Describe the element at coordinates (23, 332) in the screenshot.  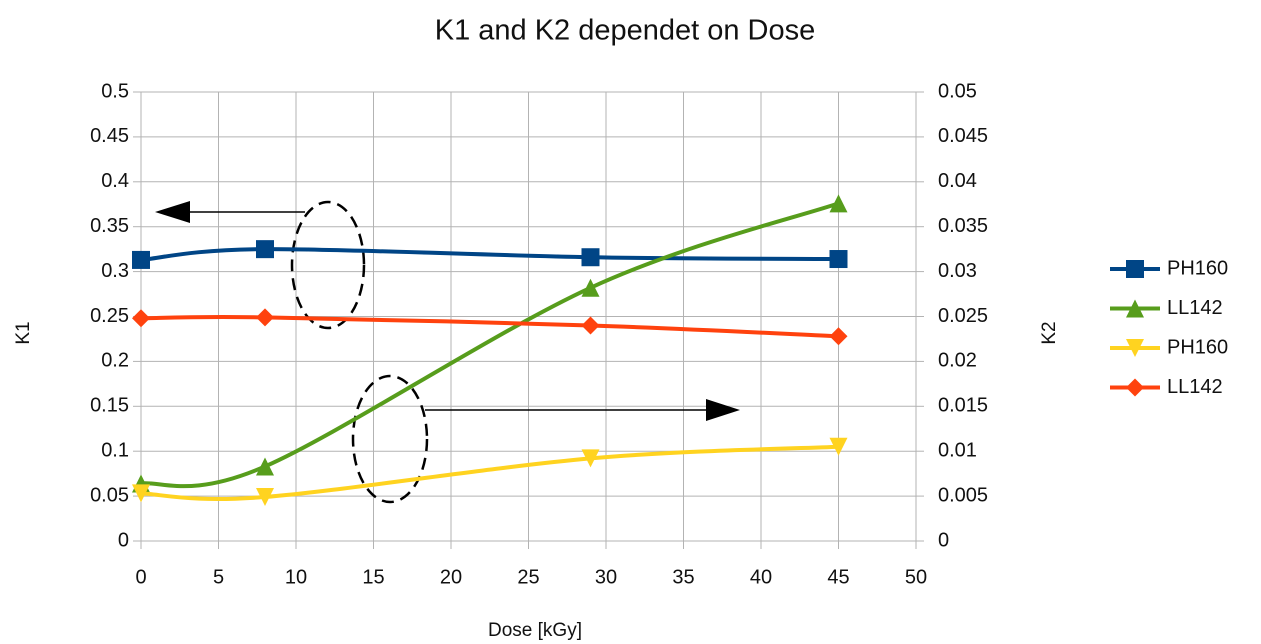
I see `y-axis-label: K1` at that location.